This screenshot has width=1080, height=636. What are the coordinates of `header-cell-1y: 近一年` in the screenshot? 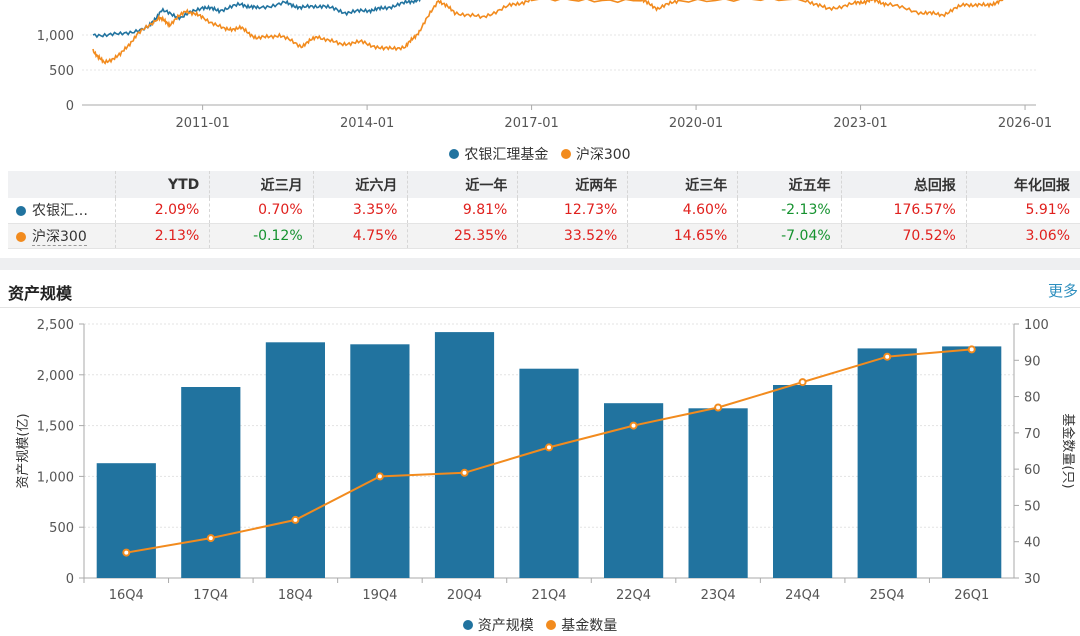 It's located at (463, 184).